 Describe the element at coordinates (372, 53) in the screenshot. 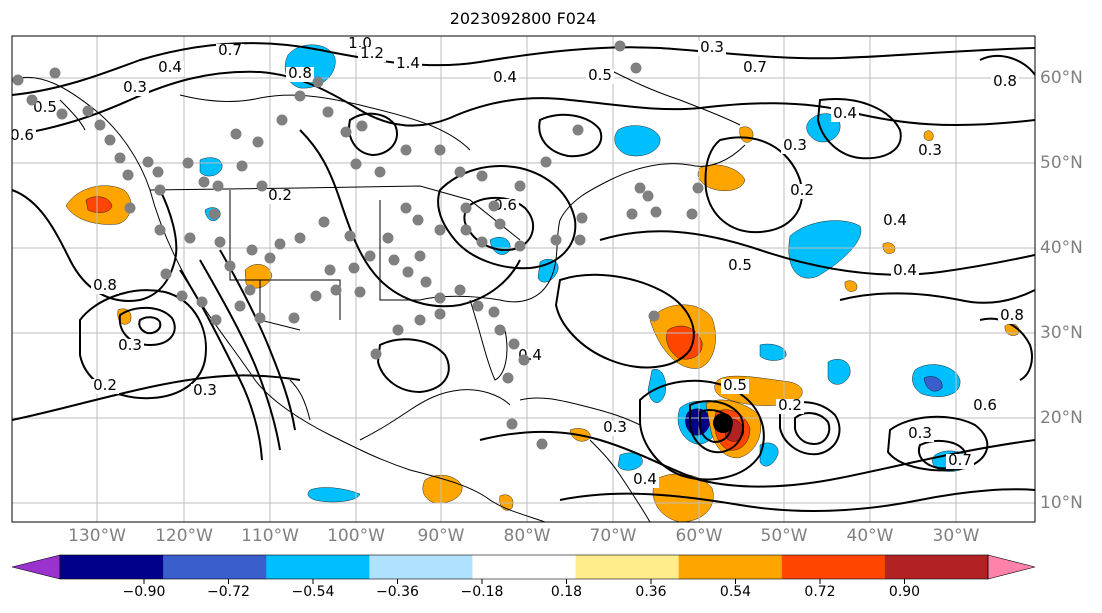

I see `contour-label: 1.2` at that location.